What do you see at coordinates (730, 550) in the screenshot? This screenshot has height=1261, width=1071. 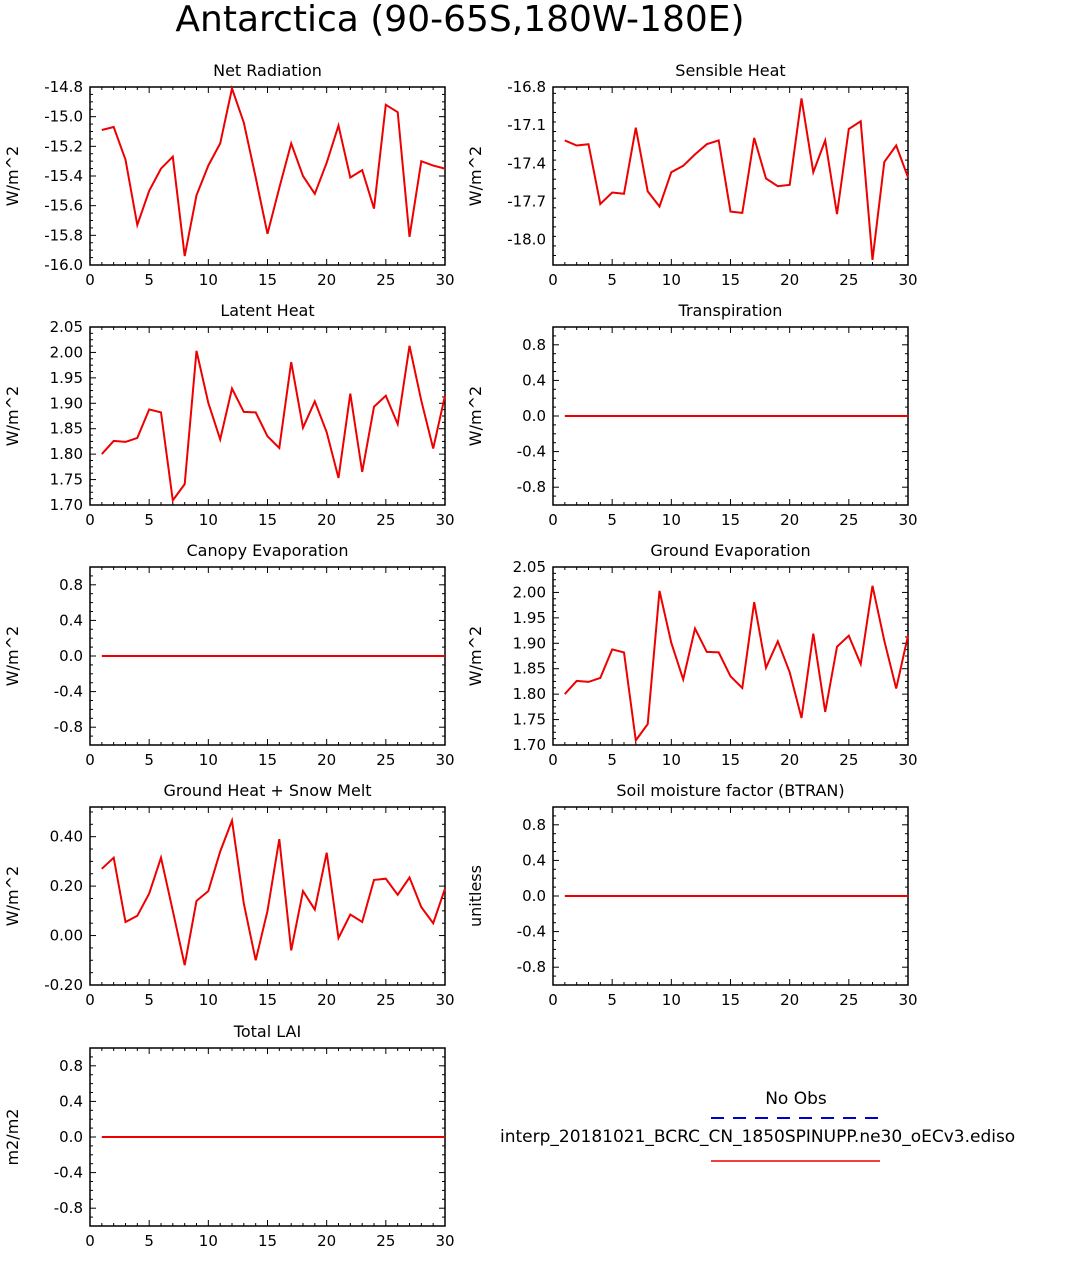 I see `panel-6-title: Ground Evaporation` at bounding box center [730, 550].